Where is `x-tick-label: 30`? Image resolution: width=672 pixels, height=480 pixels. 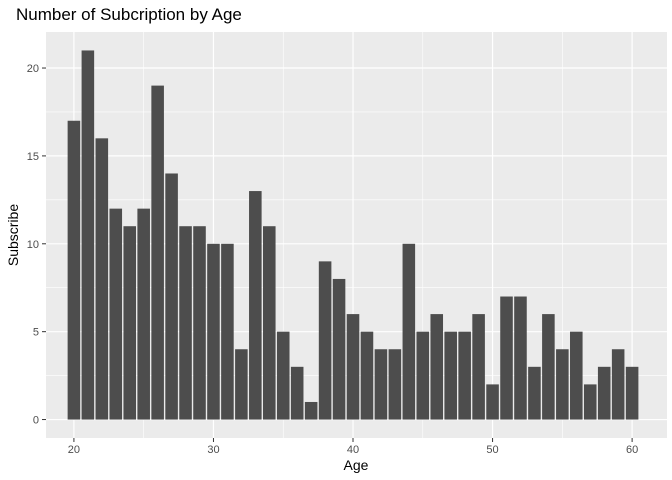 x-tick-label: 30 is located at coordinates (213, 450).